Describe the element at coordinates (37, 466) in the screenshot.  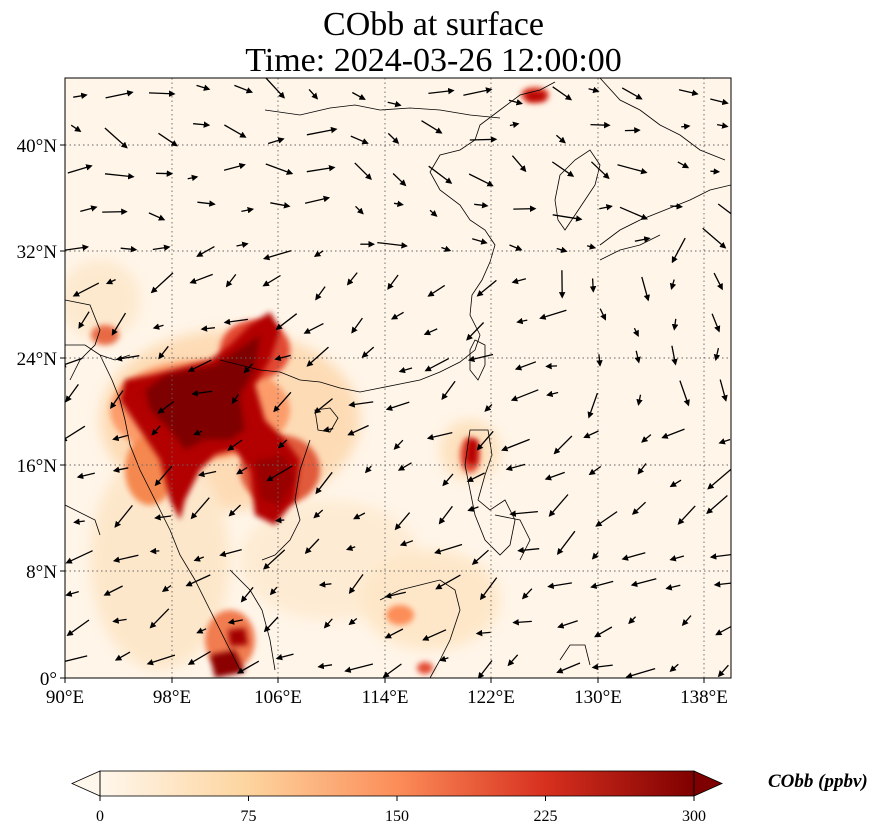
I see `lat-tick-label: 16°N` at that location.